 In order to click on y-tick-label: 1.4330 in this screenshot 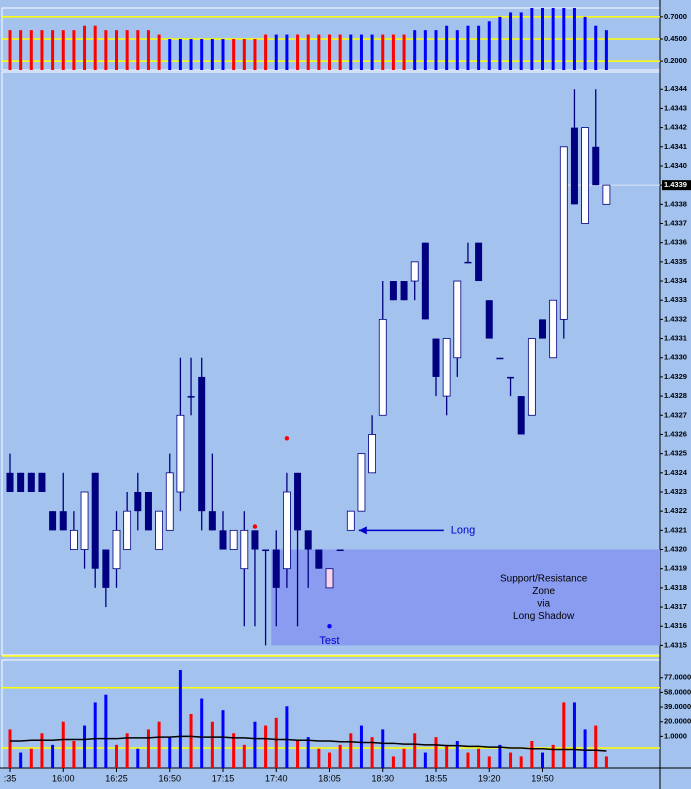, I will do `click(675, 357)`.